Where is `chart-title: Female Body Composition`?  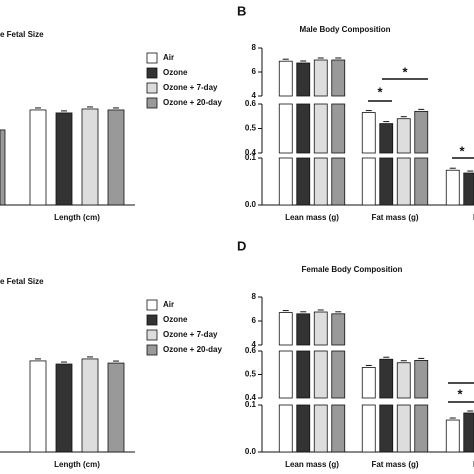
chart-title: Female Body Composition is located at coordinates (352, 269).